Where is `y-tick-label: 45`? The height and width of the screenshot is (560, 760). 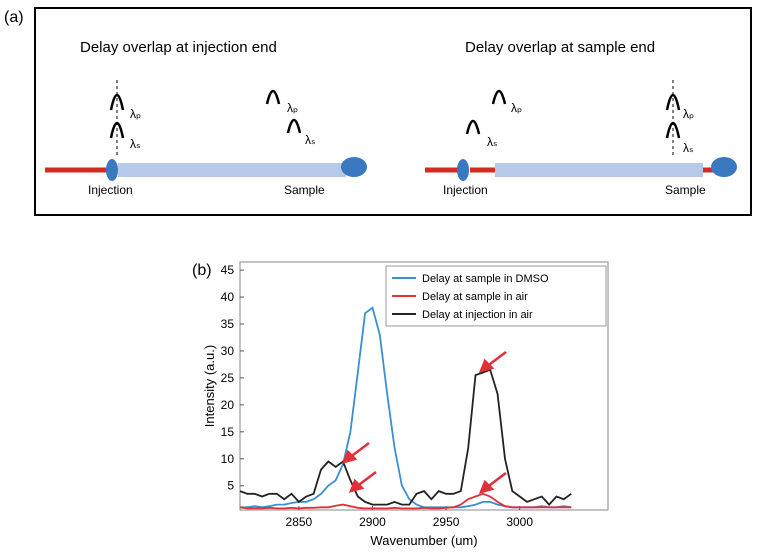 y-tick-label: 45 is located at coordinates (228, 270).